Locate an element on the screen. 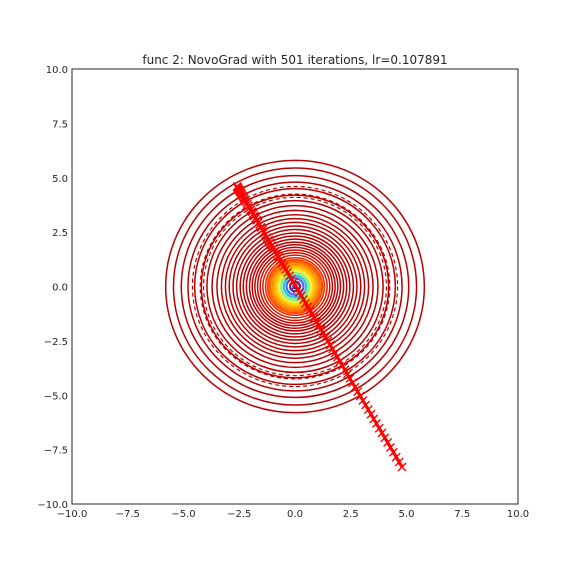  contour-line-dashed is located at coordinates (295, 286).